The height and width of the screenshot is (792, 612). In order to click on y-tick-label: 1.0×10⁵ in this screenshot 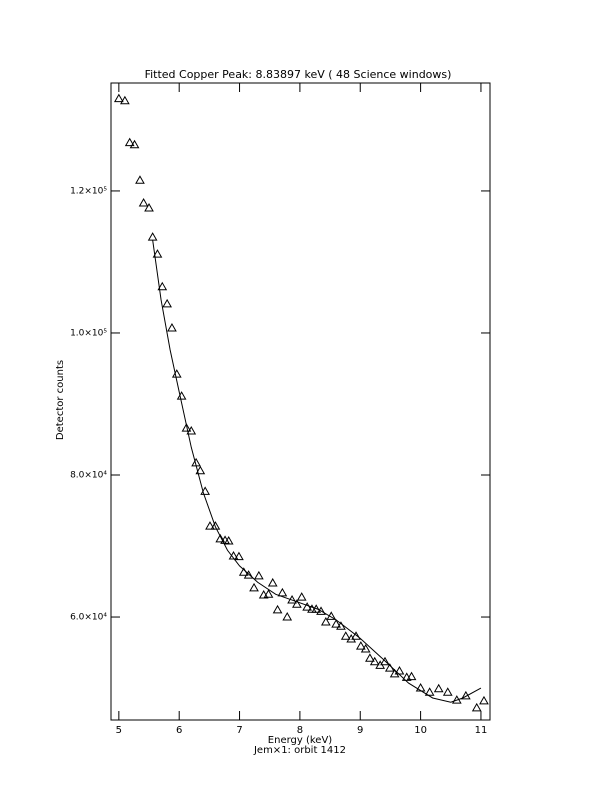, I will do `click(88, 333)`.